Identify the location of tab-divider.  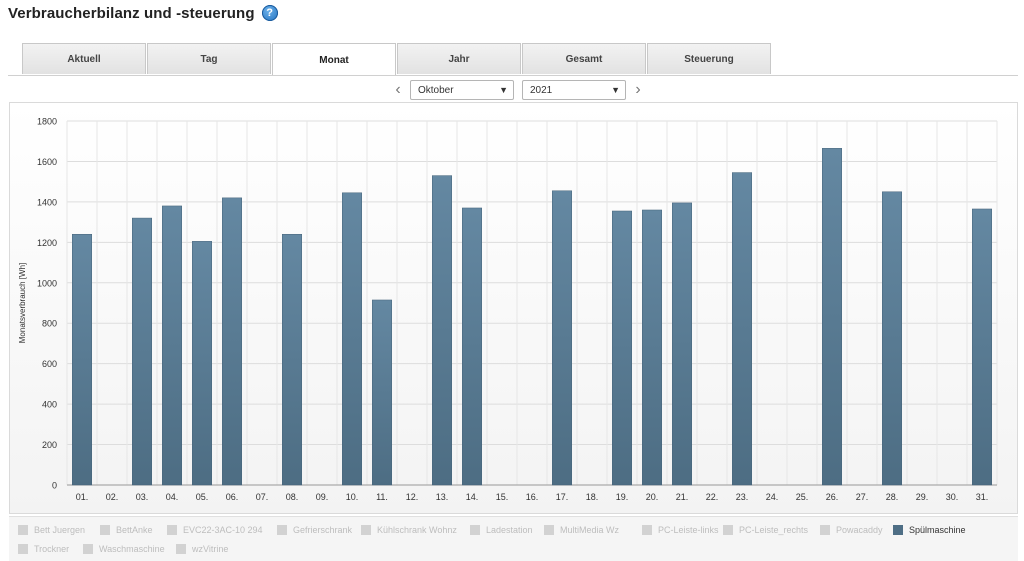
(513, 75).